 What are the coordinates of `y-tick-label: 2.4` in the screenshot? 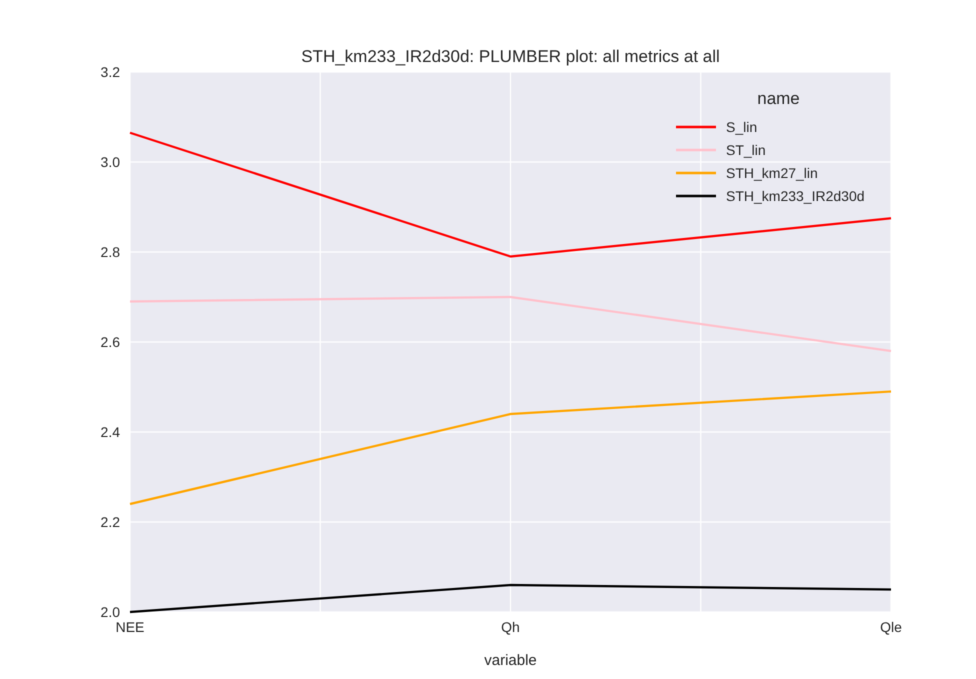 It's located at (110, 432).